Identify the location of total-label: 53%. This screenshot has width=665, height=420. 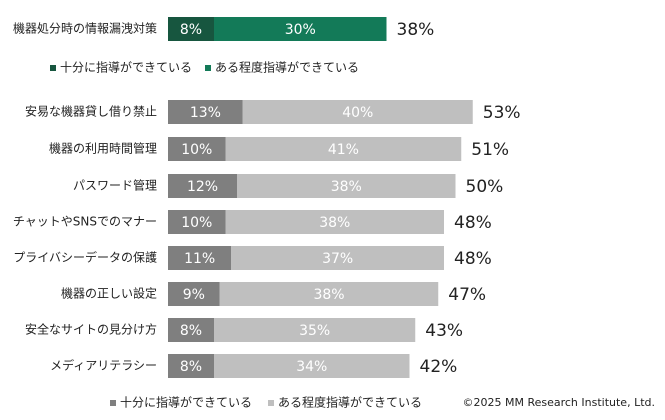
(502, 113).